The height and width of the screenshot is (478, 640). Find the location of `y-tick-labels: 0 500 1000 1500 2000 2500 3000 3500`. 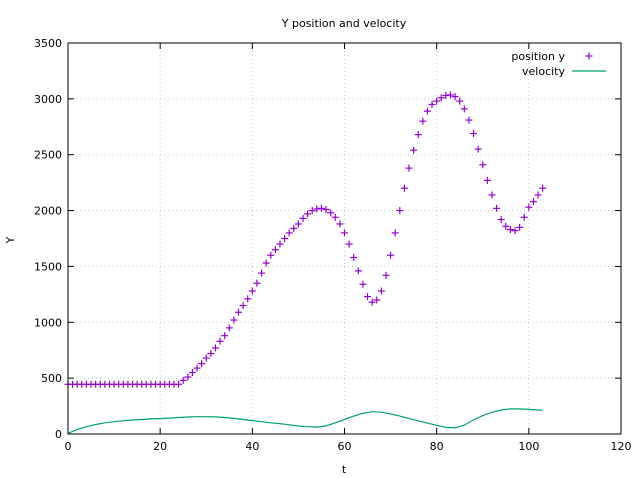

y-tick-labels: 0 500 1000 1500 2000 2500 3000 3500 is located at coordinates (48, 239).